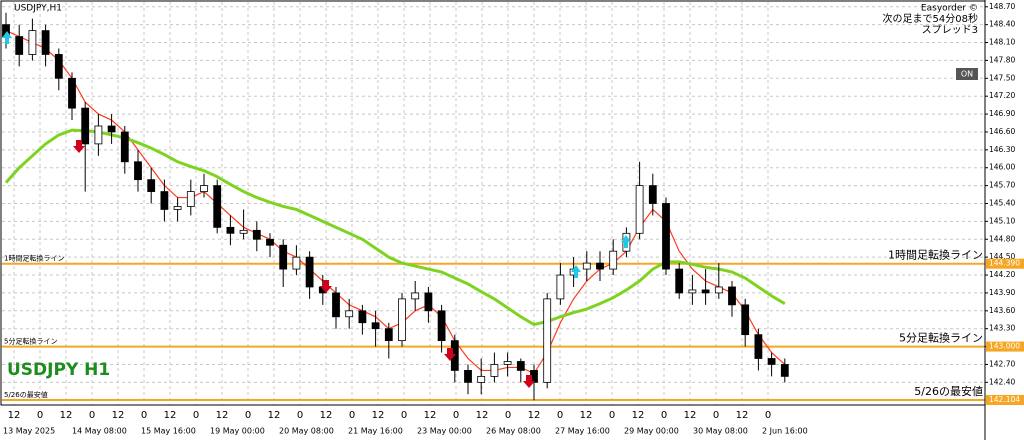  Describe the element at coordinates (949, 9) in the screenshot. I see `panel-name: Easyorder ©` at that location.